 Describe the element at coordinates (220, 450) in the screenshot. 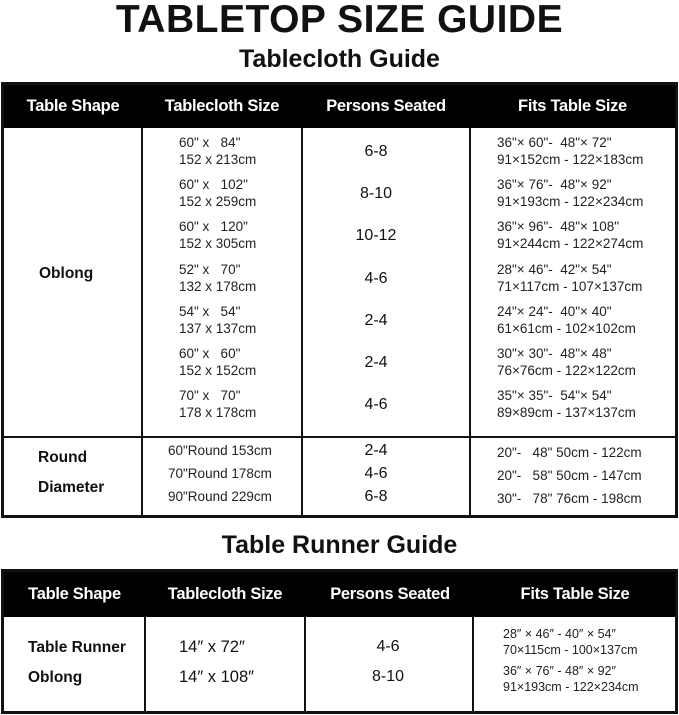

I see `round-size-cell: 60"Round 153cm` at that location.